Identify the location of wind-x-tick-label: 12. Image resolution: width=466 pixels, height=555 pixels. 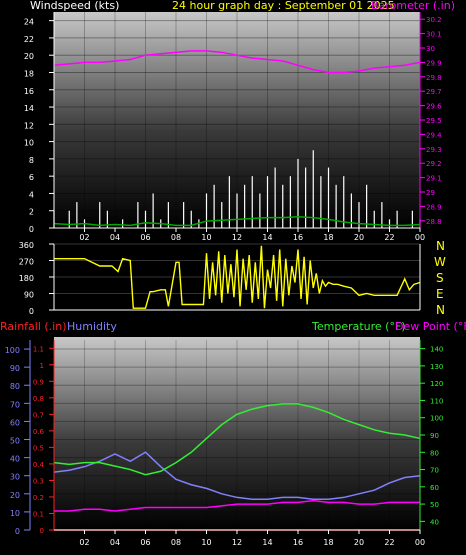
(237, 237).